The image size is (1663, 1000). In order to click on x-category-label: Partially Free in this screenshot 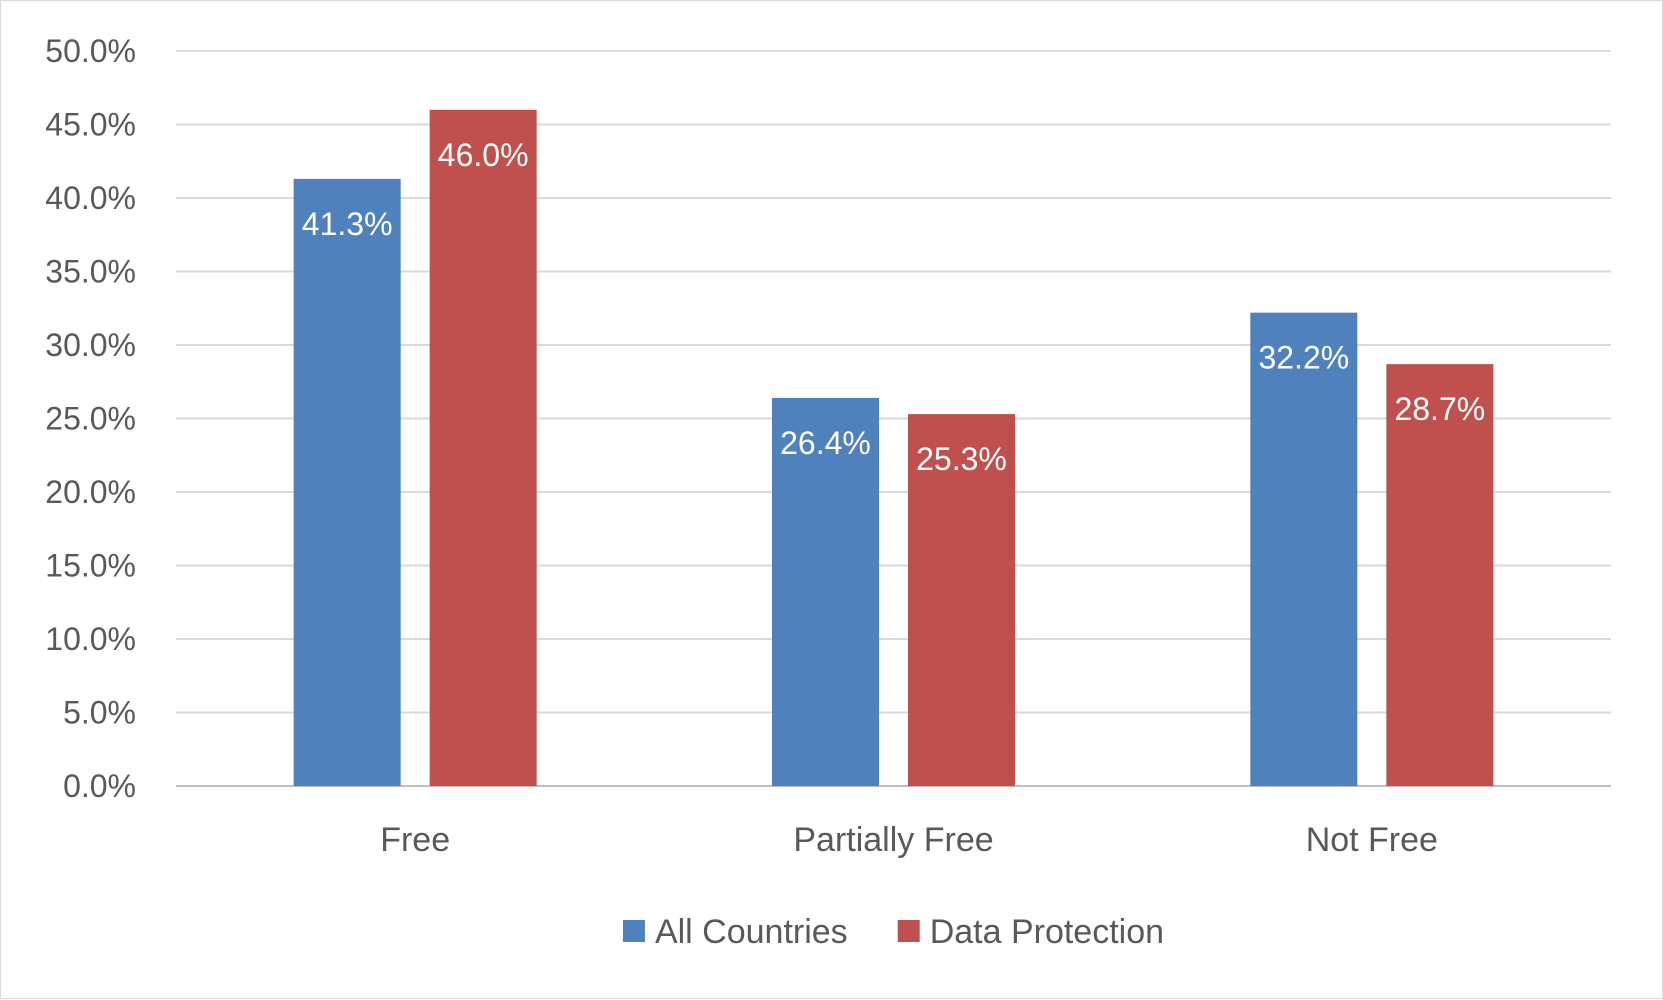, I will do `click(893, 840)`.